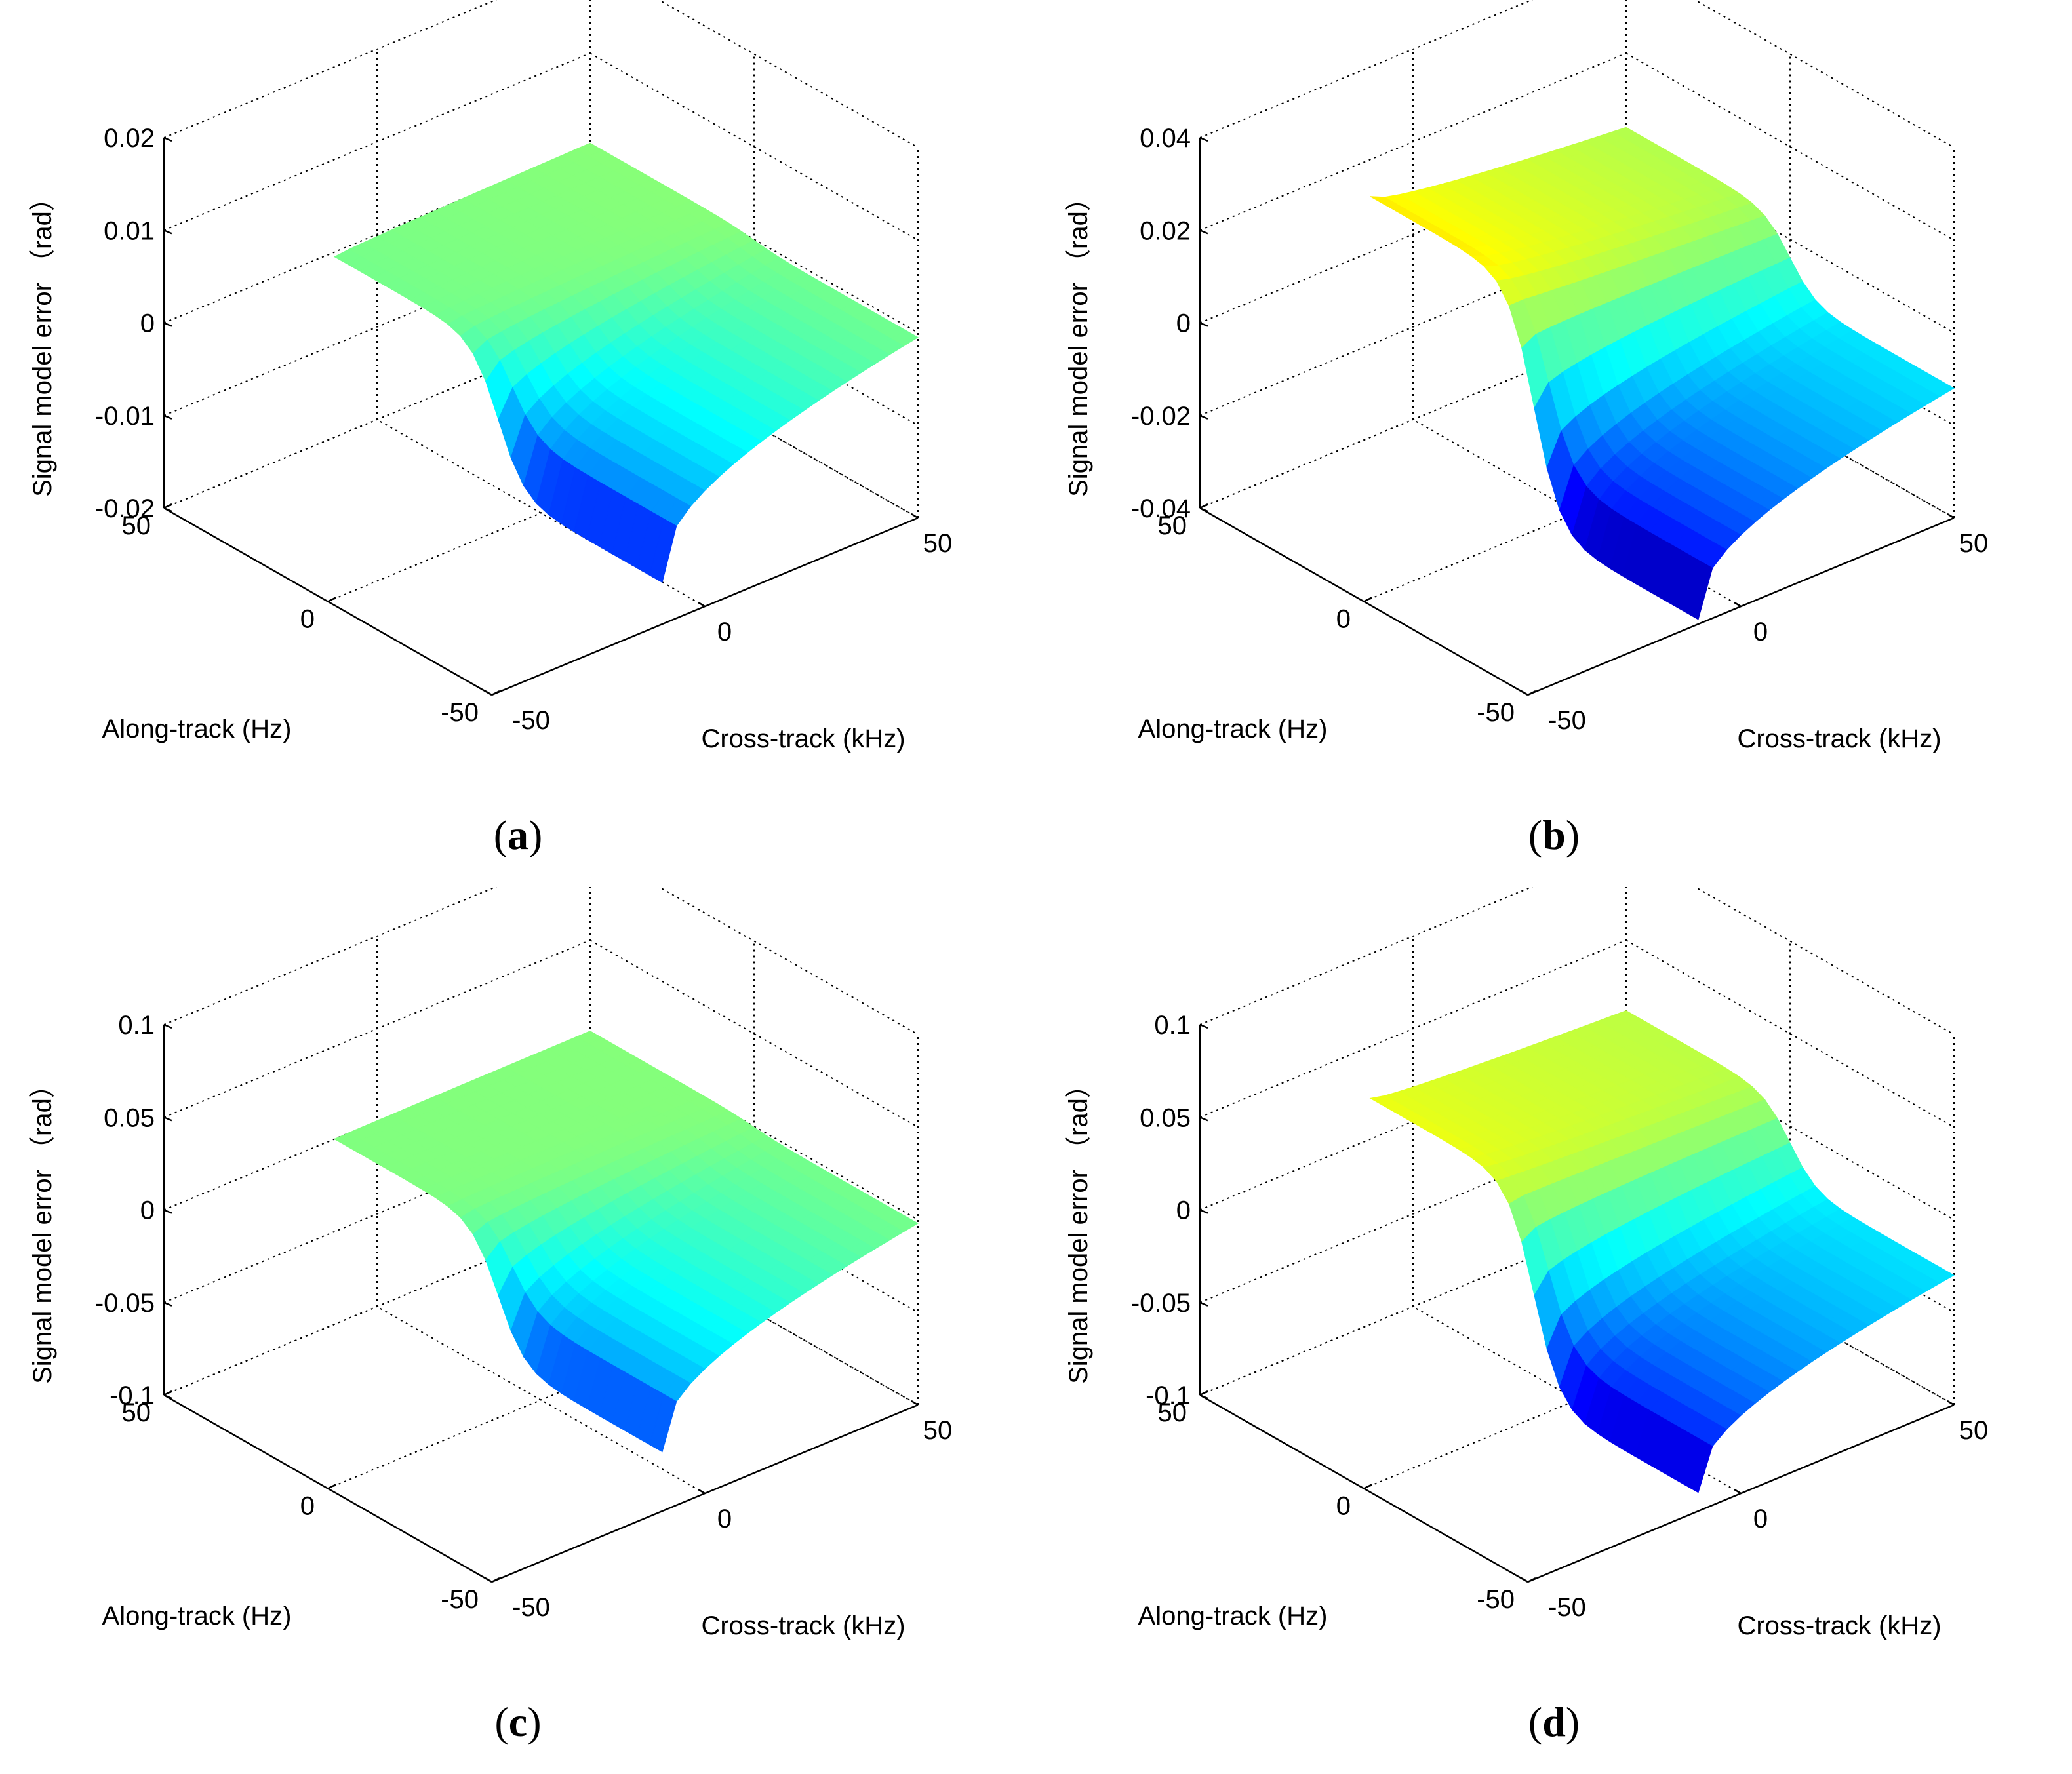 This screenshot has width=2072, height=1774. I want to click on surface-c, so click(626, 1242).